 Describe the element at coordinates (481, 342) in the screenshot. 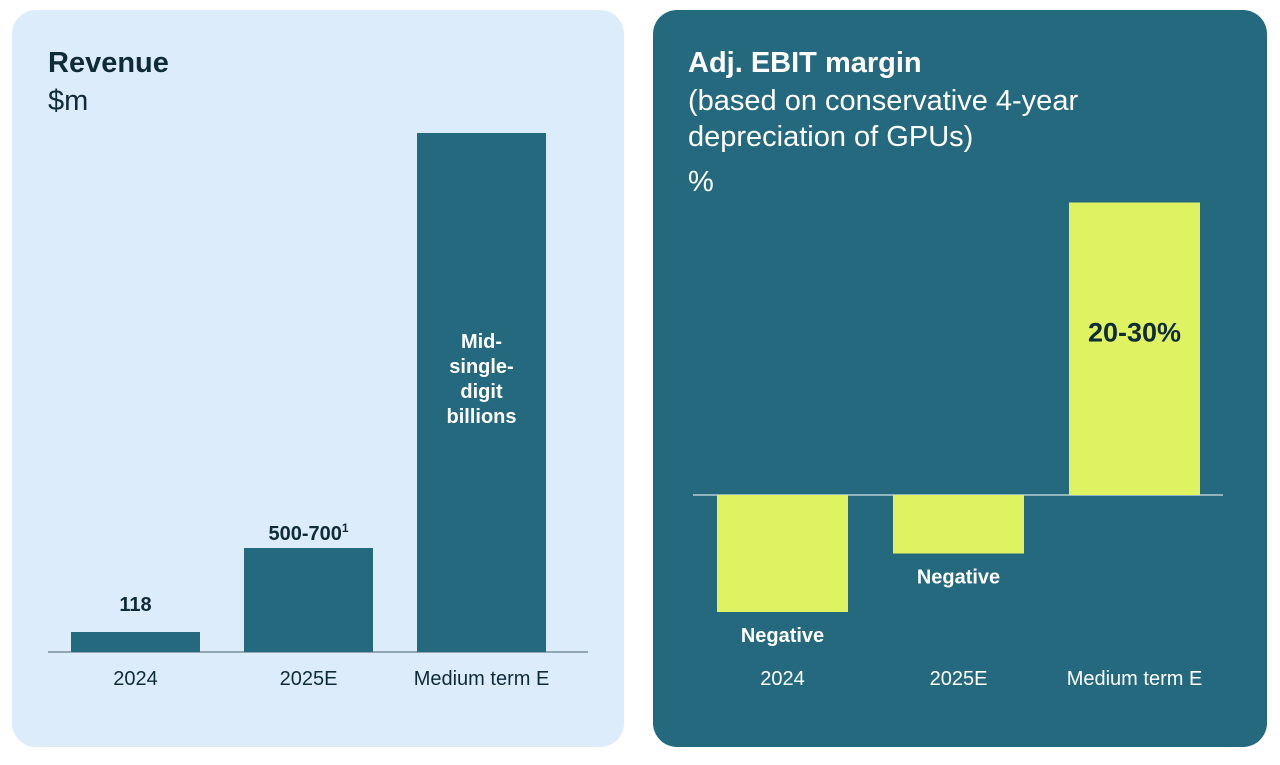

I see `bar-inside-label: Mid-` at that location.